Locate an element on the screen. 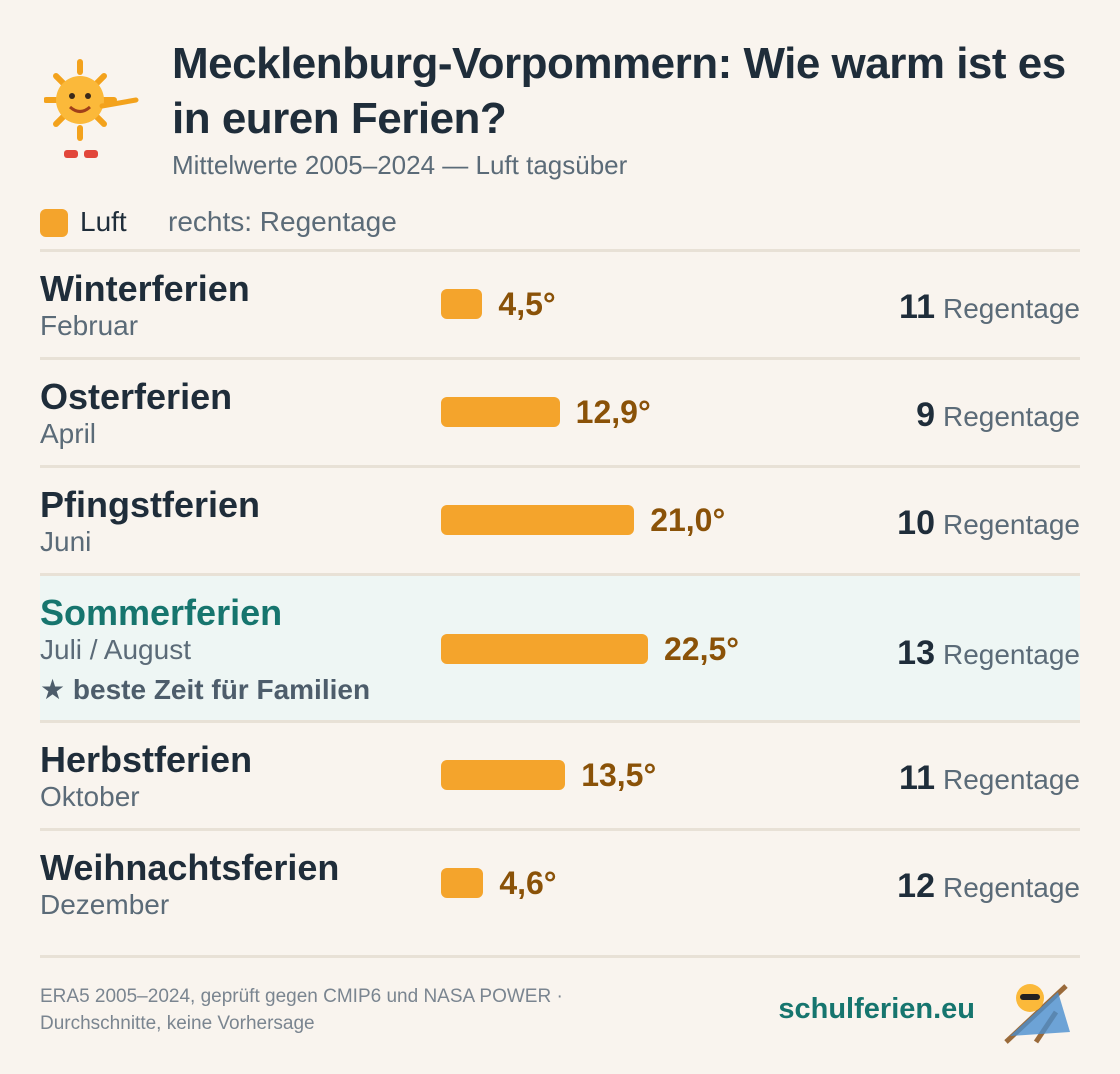 This screenshot has height=1074, width=1120. value-label: 21,0° is located at coordinates (688, 520).